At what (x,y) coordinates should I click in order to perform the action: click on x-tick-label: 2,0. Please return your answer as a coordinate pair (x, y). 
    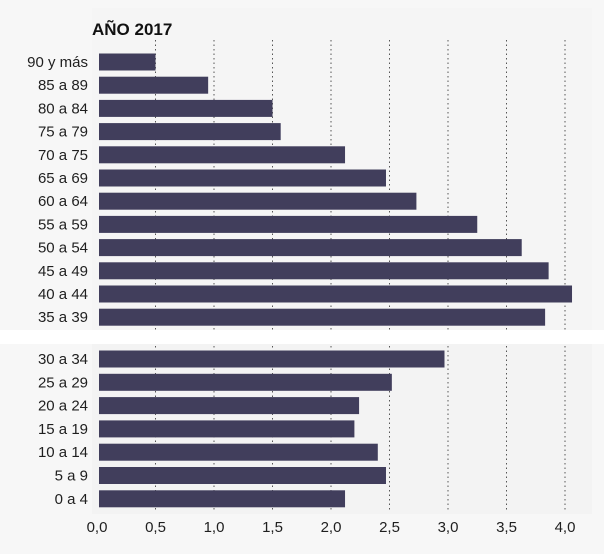
    Looking at the image, I should click on (331, 527).